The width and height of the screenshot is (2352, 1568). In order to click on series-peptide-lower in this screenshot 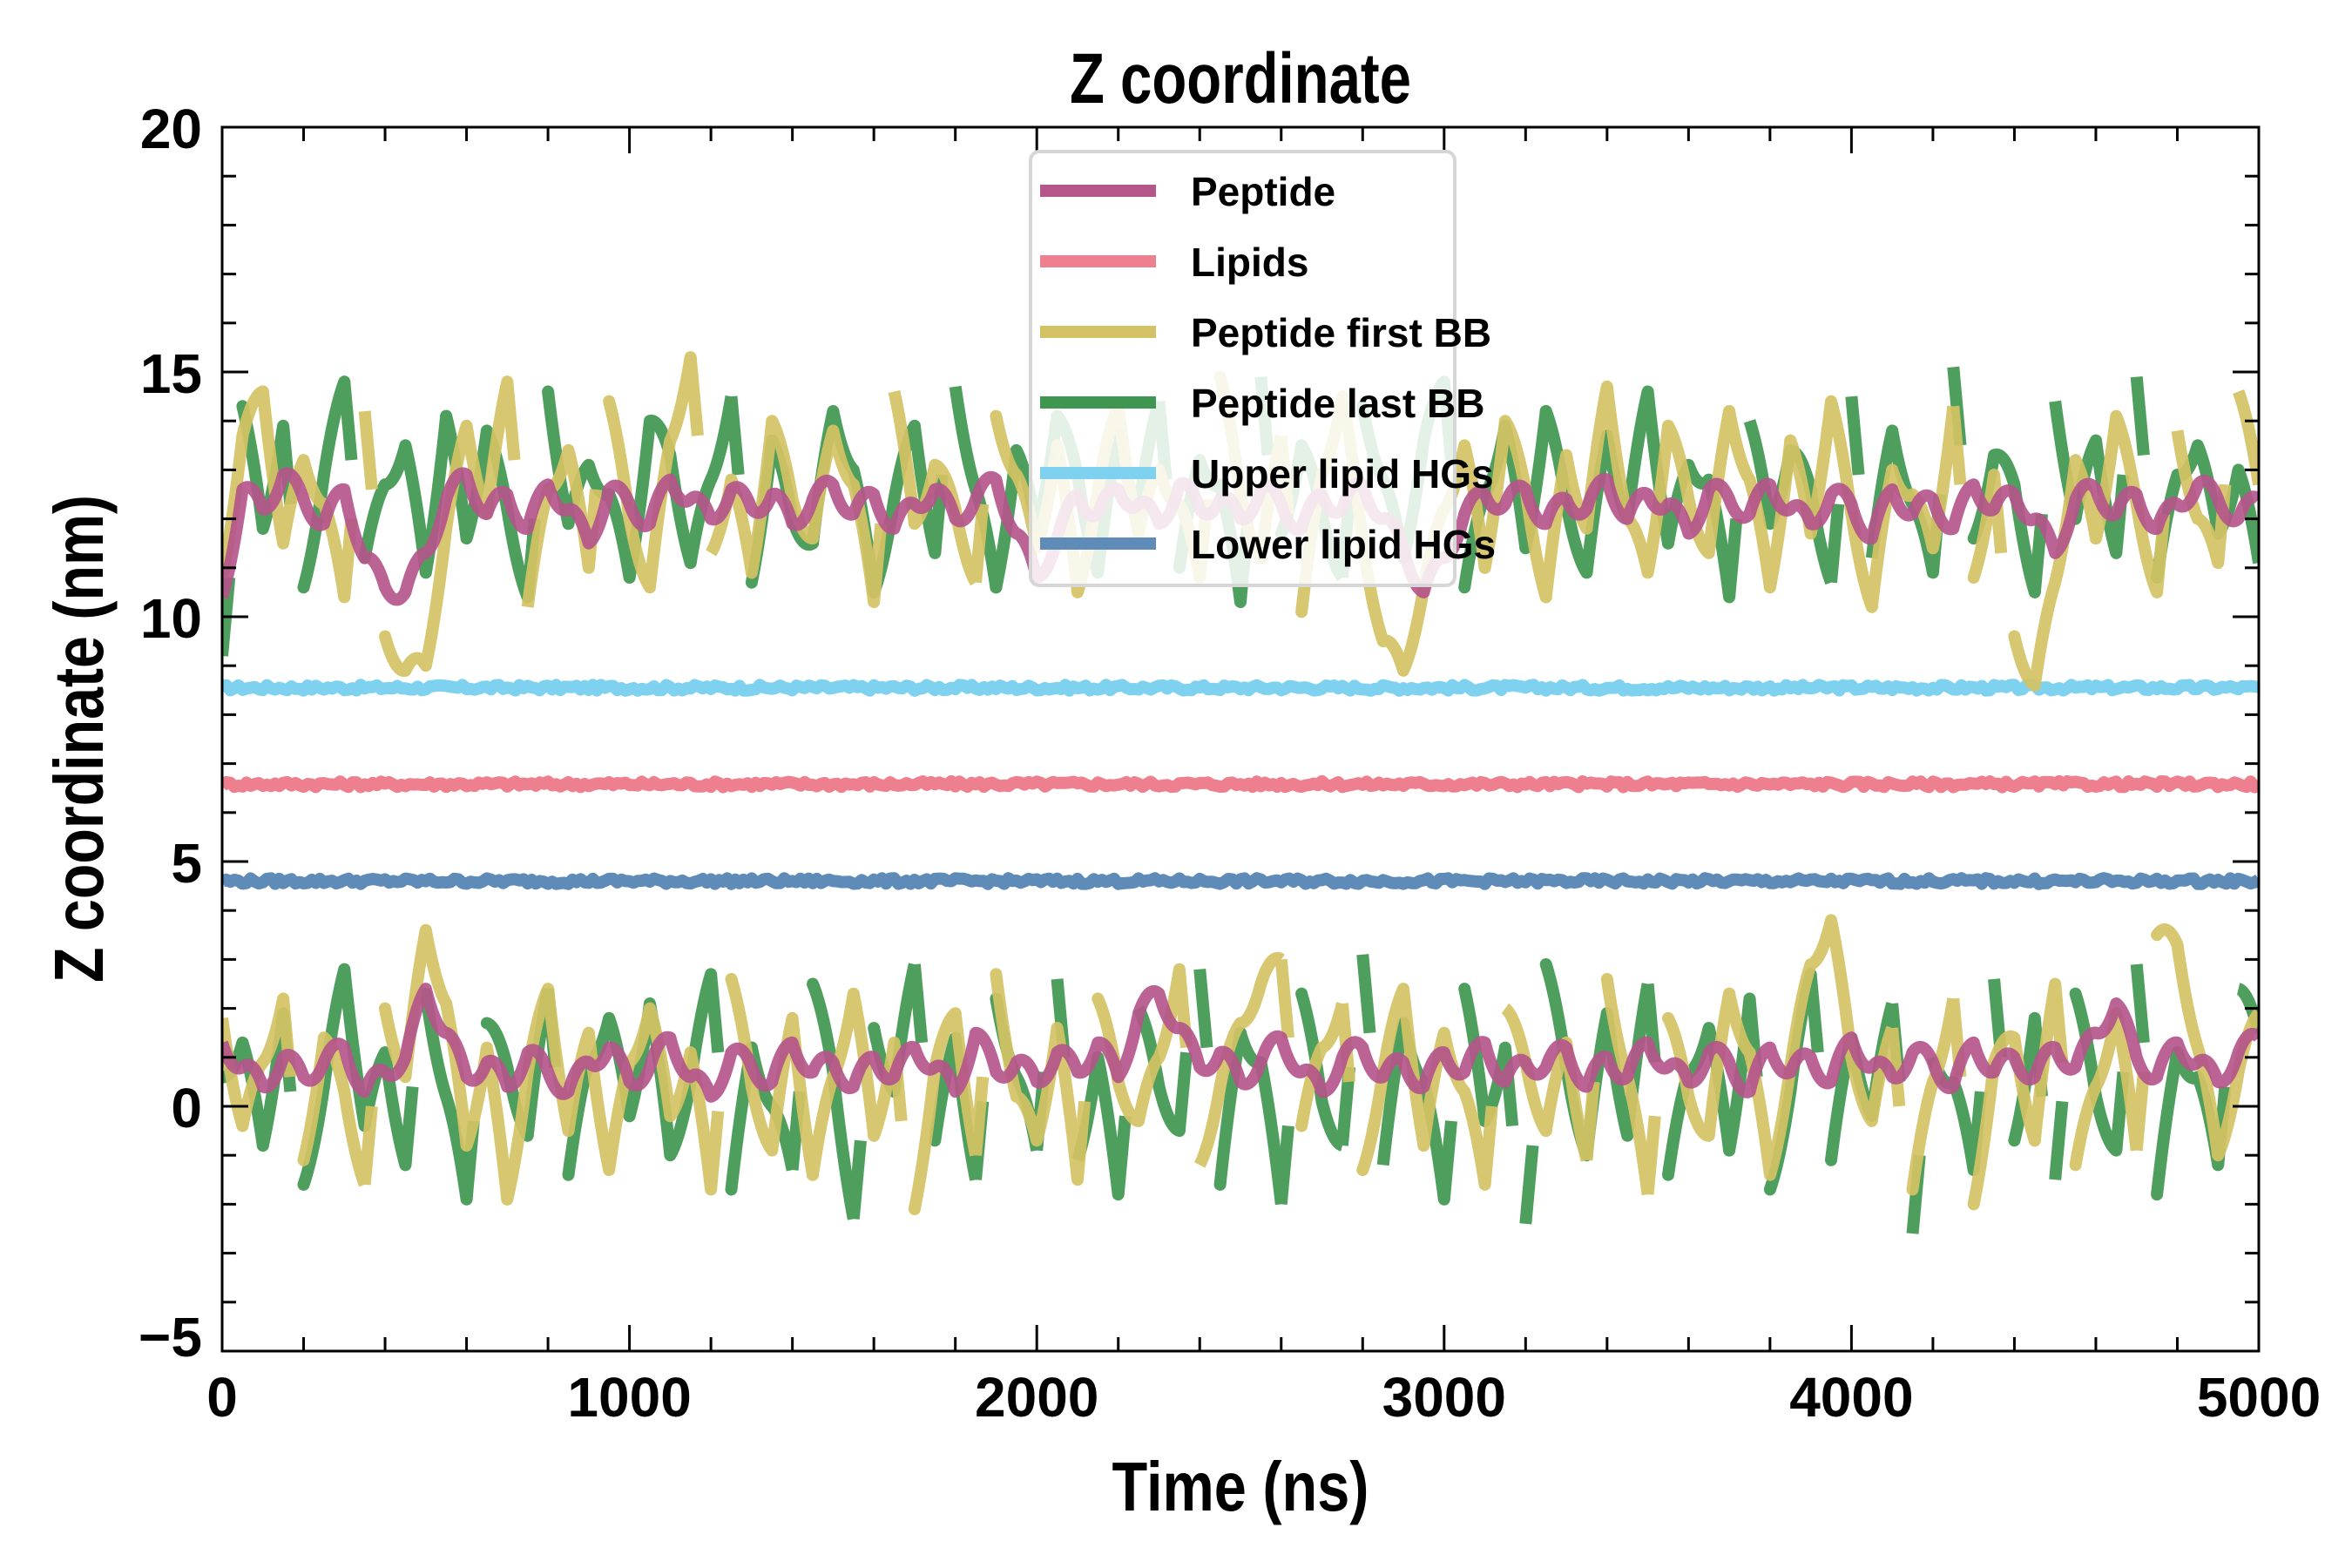, I will do `click(1241, 1043)`.